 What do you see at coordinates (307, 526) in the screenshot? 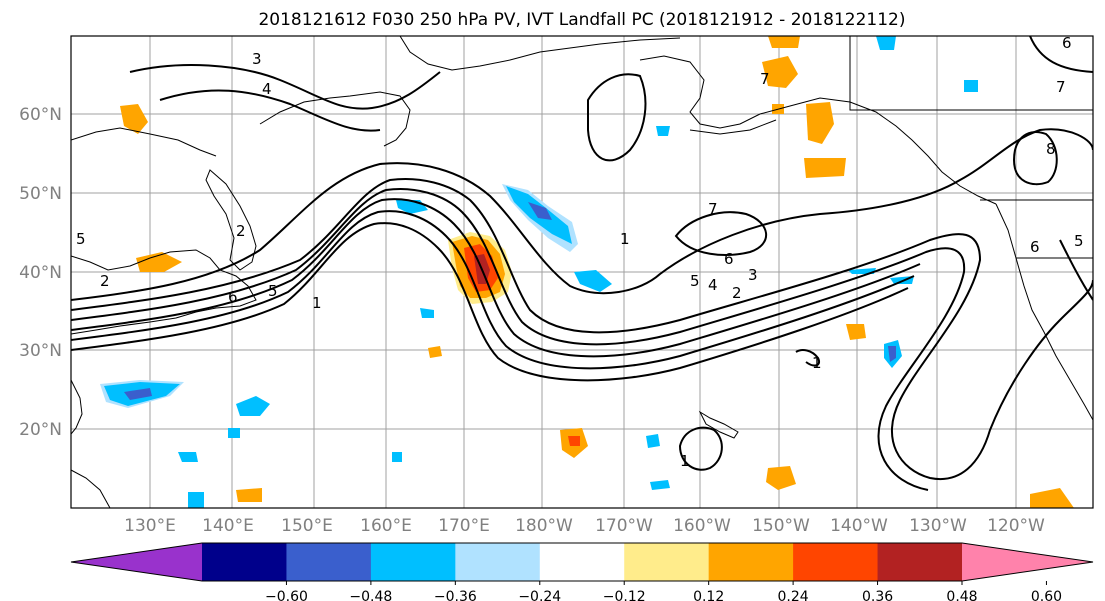
I see `lon-label: 150°E` at bounding box center [307, 526].